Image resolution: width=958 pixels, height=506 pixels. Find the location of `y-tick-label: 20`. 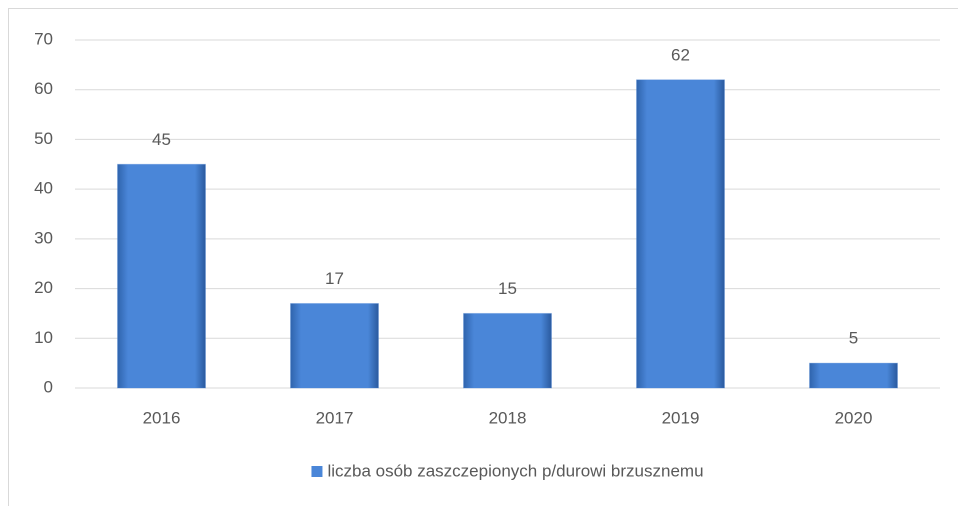

y-tick-label: 20 is located at coordinates (43, 287).